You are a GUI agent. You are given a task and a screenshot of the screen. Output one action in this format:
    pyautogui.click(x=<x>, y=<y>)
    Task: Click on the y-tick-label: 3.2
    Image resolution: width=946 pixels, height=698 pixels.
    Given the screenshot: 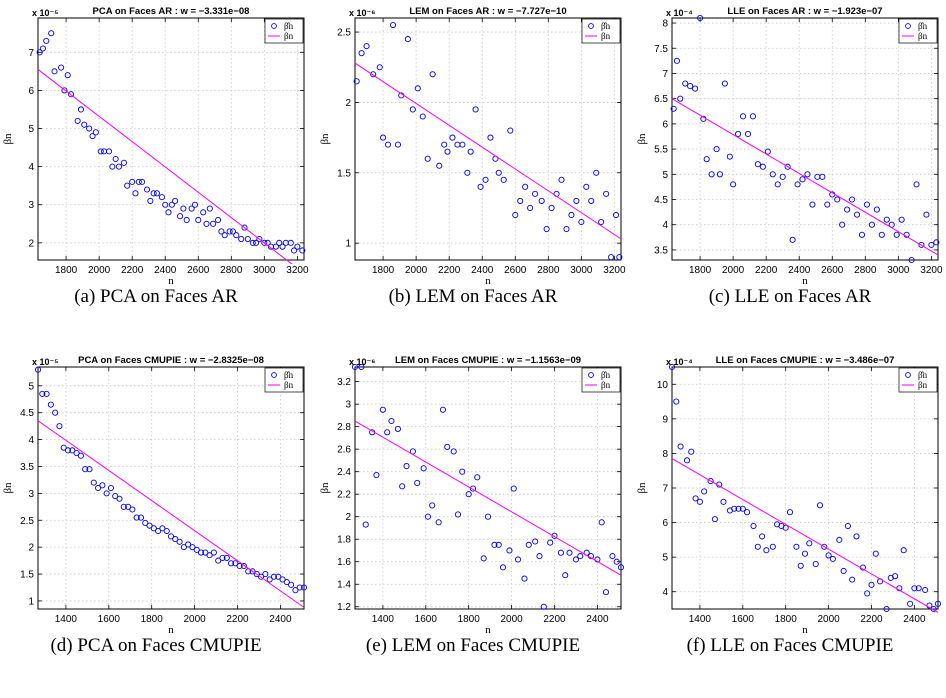 What is the action you would take?
    pyautogui.click(x=344, y=382)
    